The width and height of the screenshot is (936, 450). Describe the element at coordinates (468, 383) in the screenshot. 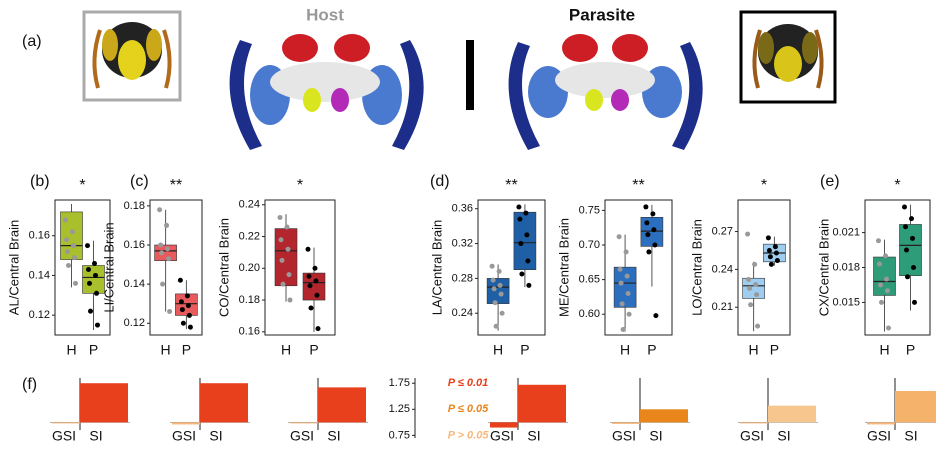

I see `legend-label: P ≤ 0.01` at that location.